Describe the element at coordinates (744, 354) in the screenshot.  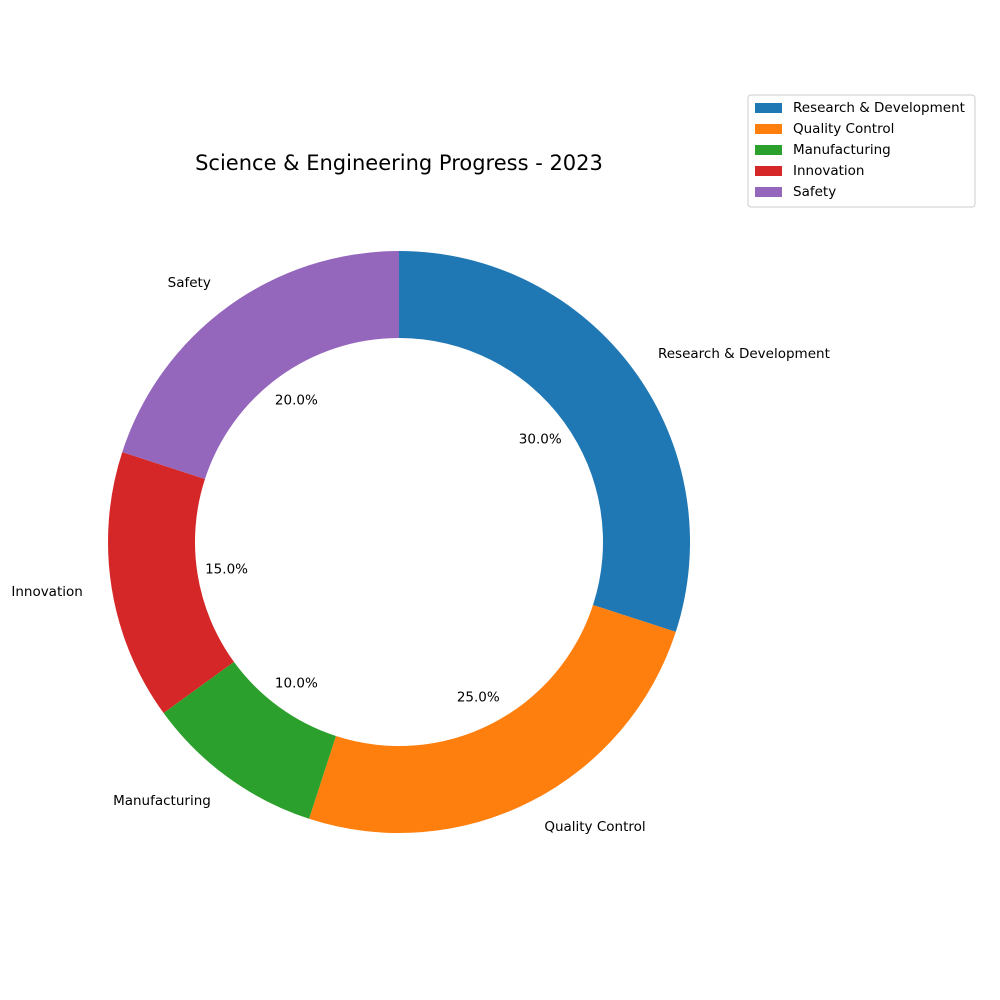
I see `slice-label-research-and-development: Research & Development` at that location.